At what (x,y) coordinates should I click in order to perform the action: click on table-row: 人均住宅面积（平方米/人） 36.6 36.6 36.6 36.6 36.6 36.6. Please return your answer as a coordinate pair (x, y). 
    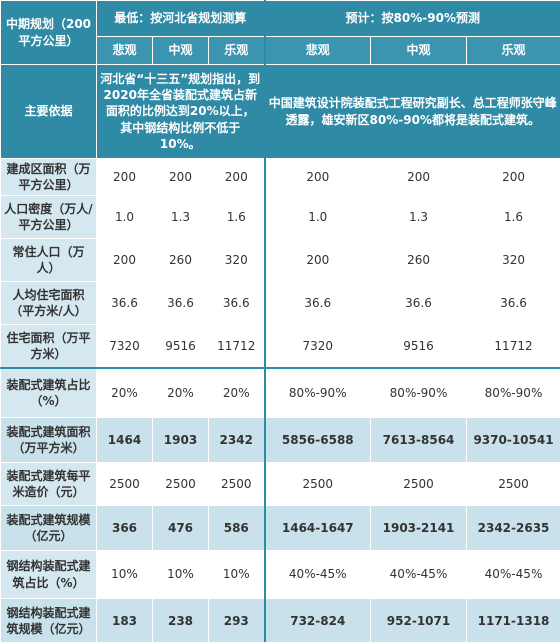
    Looking at the image, I should click on (280, 303).